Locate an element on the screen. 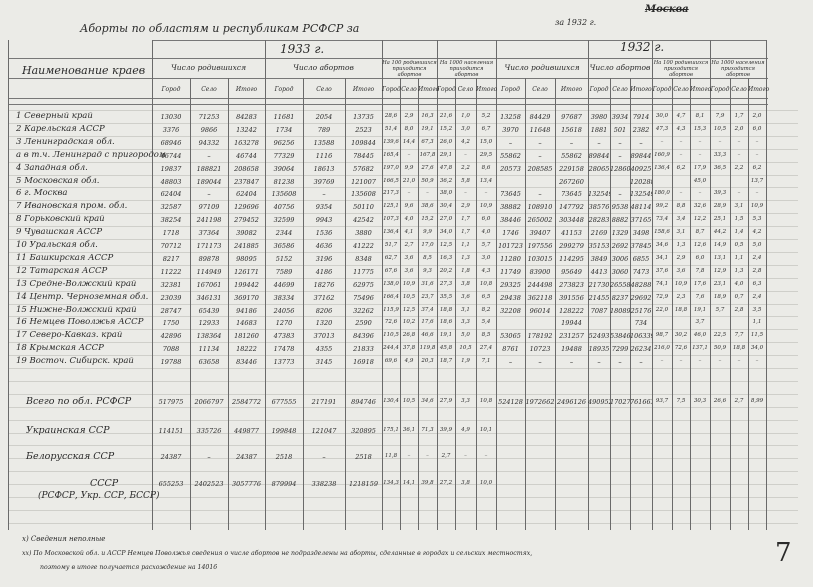 Image resolution: width=813 pixels, height=587 pixels. table-cell: 17,6 is located at coordinates (700, 283).